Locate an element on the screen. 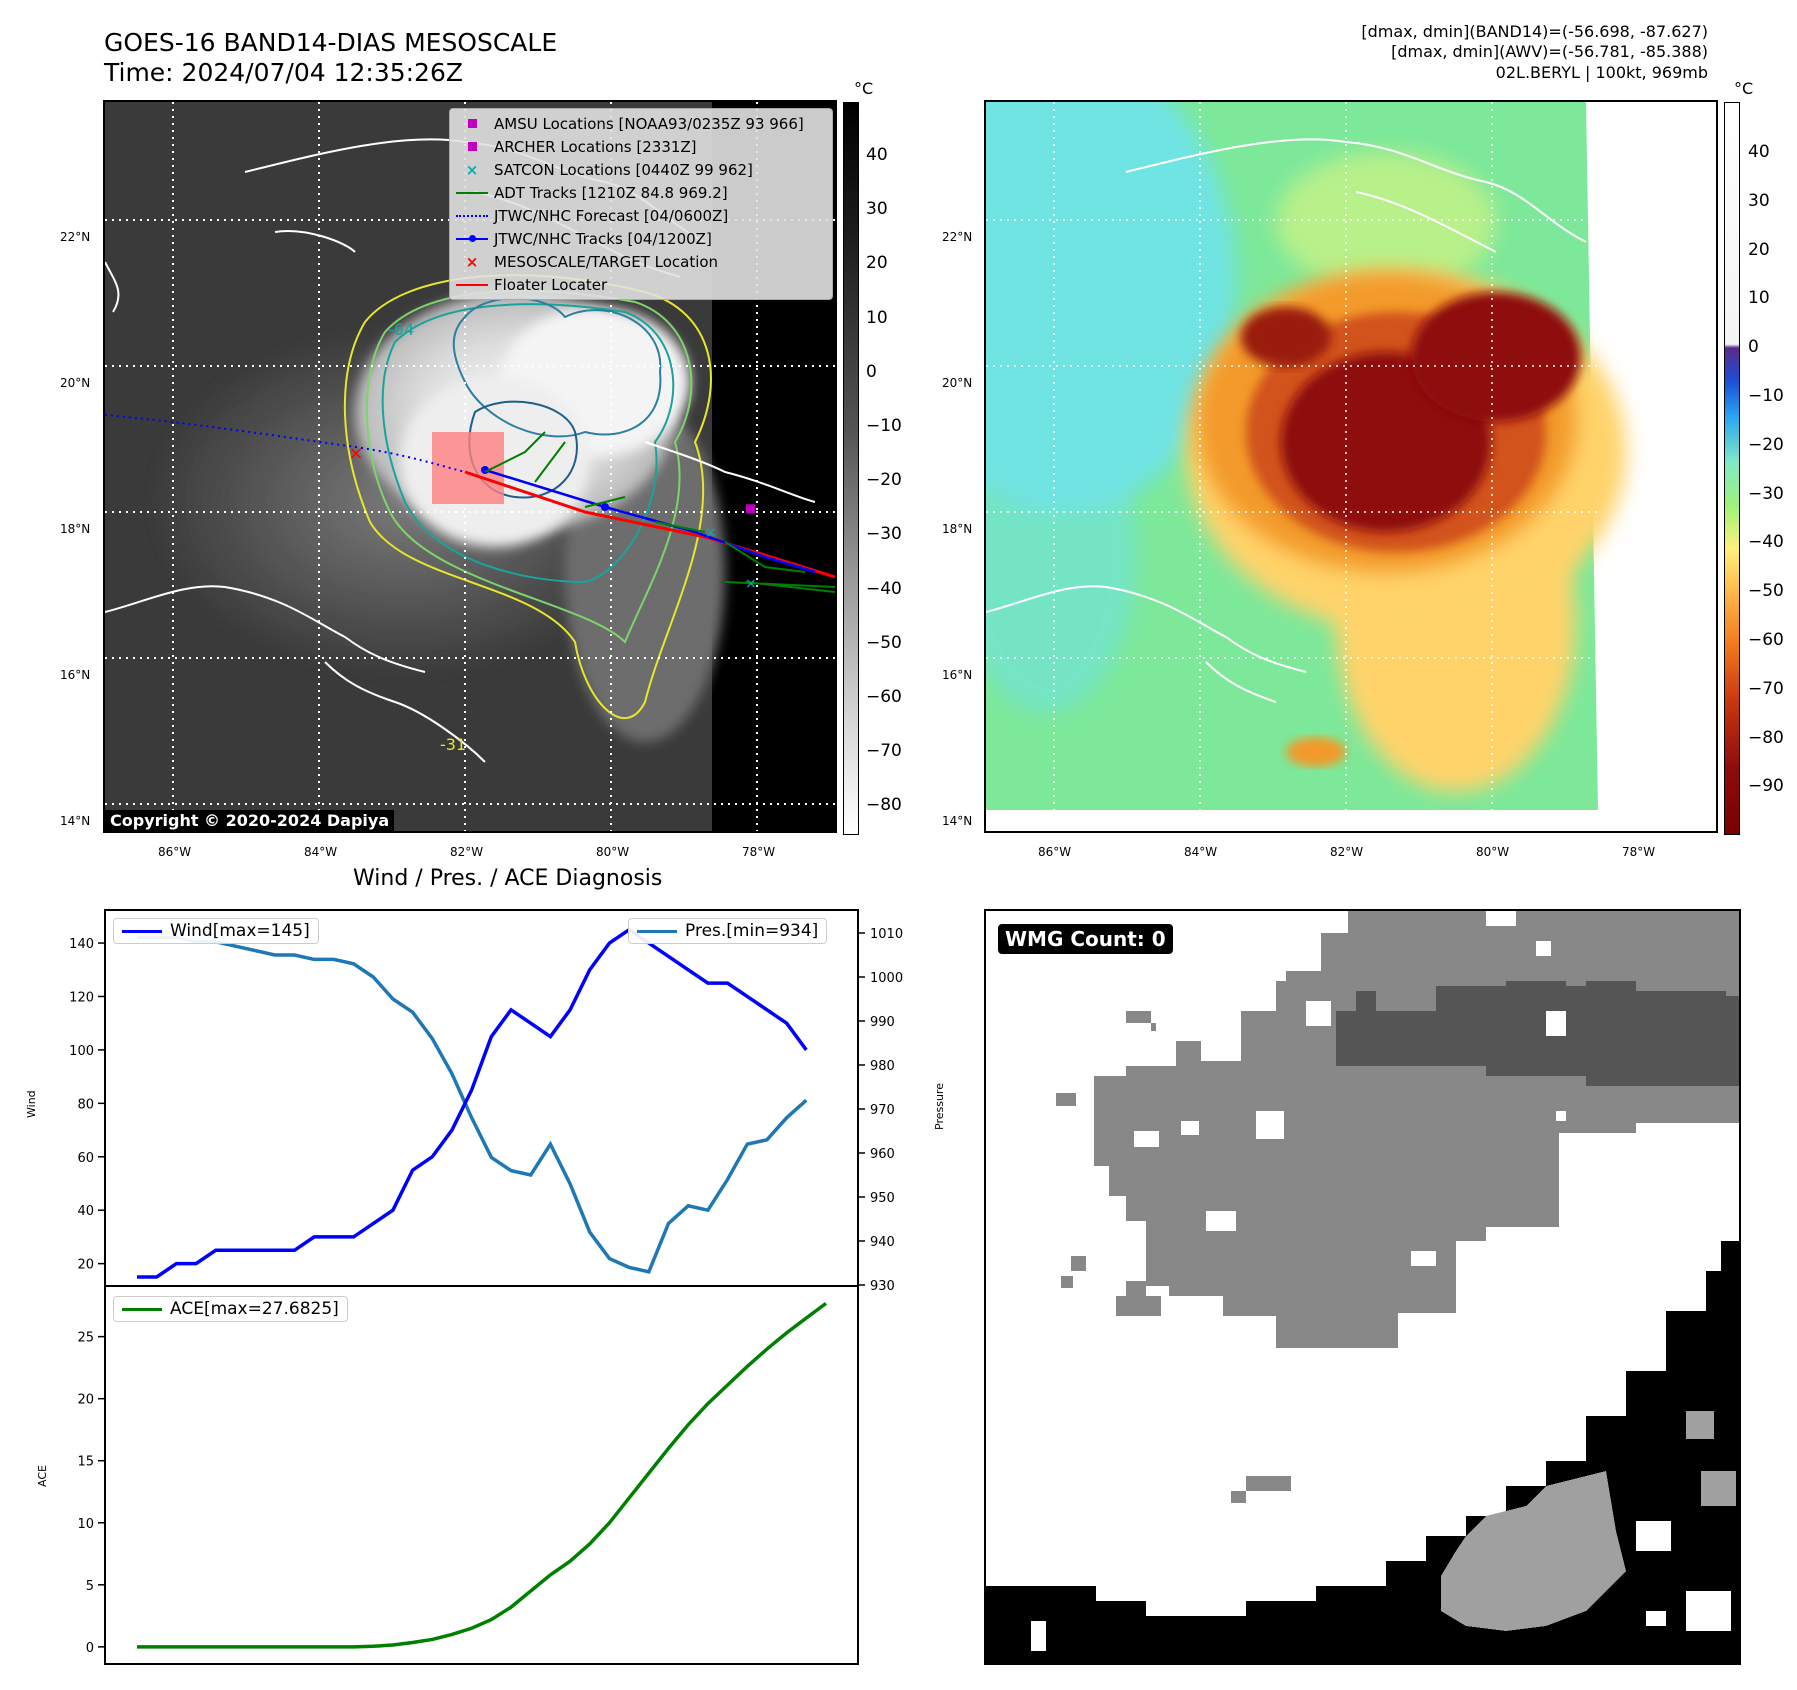  map-legend-item: ARCHER Locations [2331Z] is located at coordinates (641, 146).